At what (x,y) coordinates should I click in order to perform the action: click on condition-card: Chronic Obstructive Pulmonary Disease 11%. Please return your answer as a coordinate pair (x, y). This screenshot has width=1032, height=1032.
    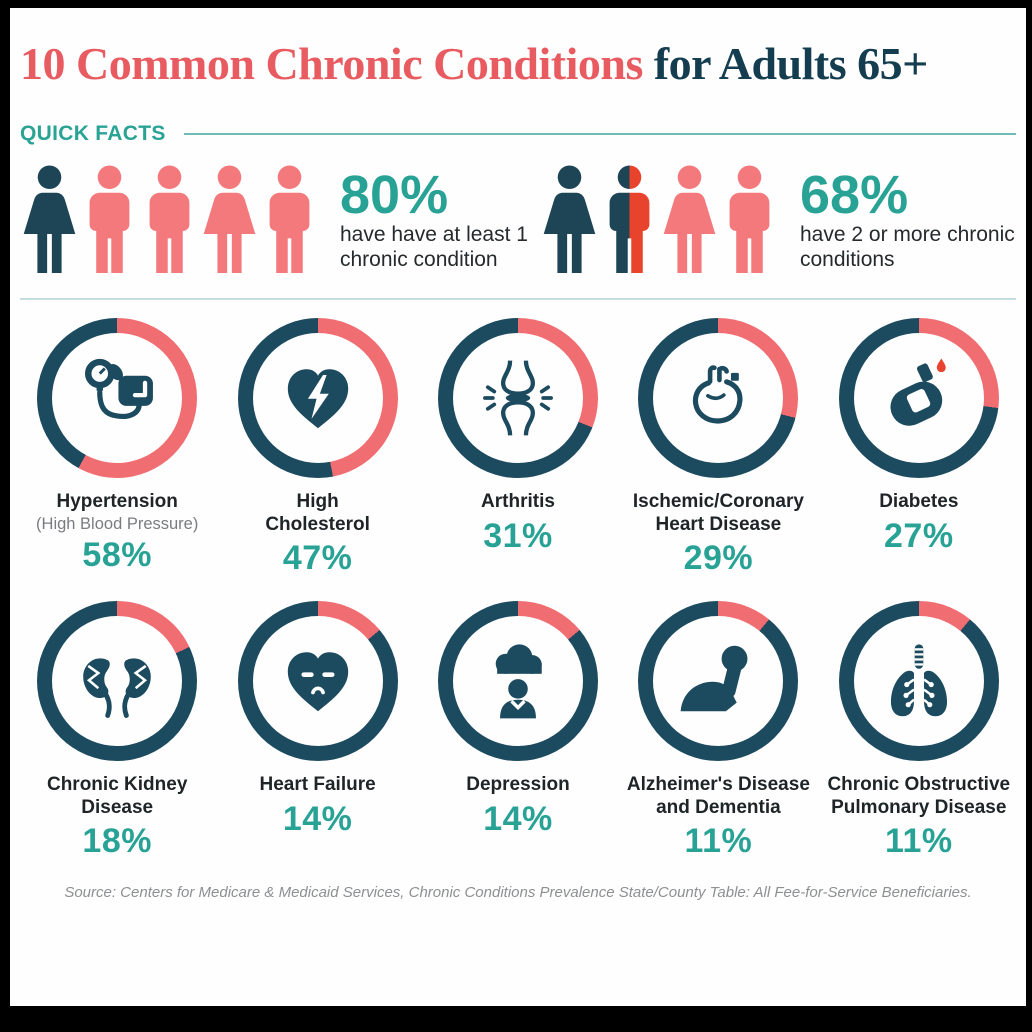
    Looking at the image, I should click on (919, 729).